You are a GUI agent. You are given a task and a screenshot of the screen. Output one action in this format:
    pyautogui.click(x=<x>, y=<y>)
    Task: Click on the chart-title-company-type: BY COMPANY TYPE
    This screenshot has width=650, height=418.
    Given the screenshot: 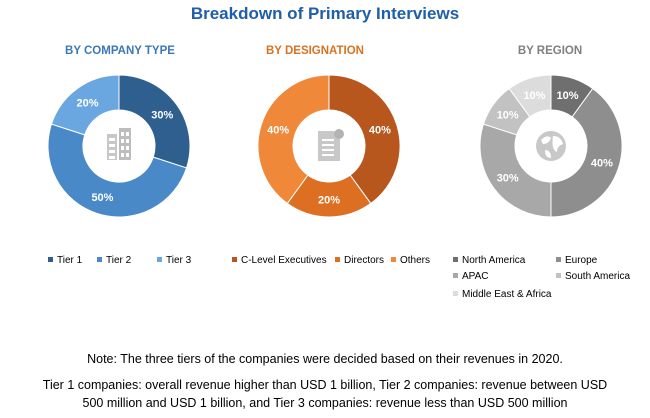 What is the action you would take?
    pyautogui.click(x=120, y=51)
    